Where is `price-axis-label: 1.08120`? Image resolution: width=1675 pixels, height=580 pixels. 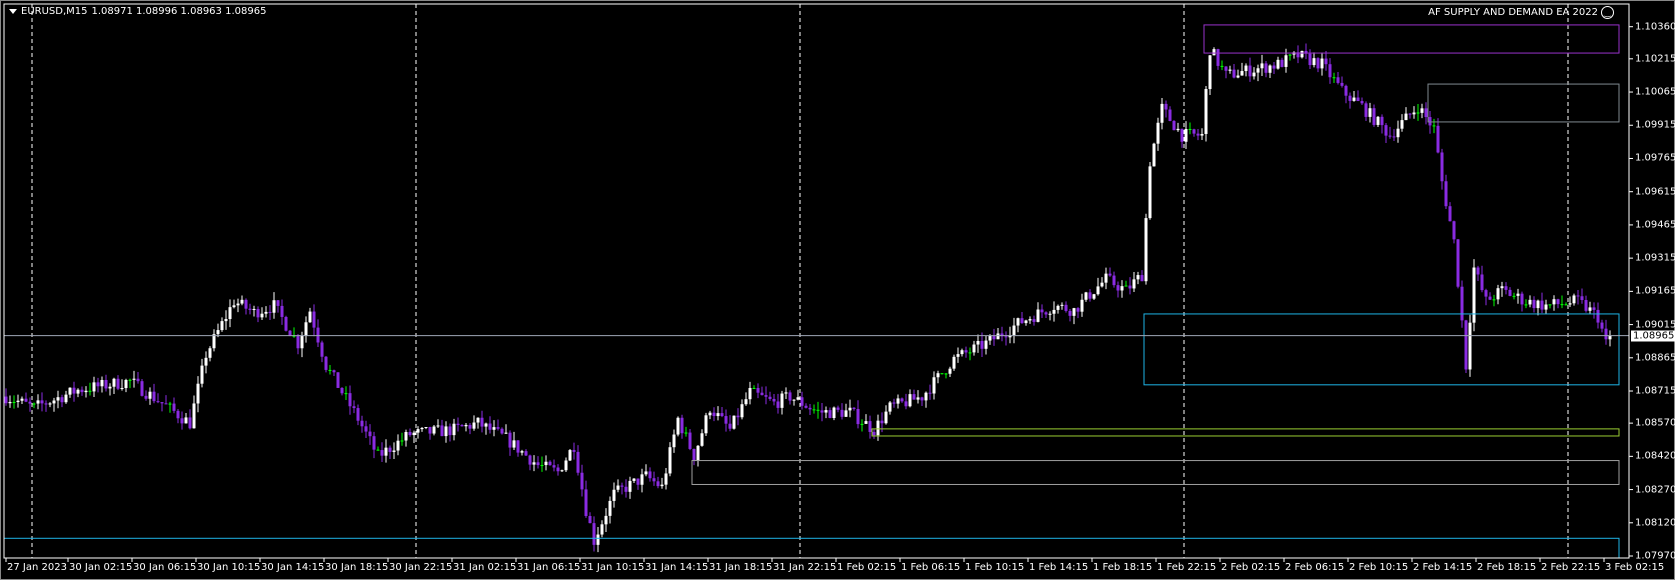
price-axis-label: 1.08120 is located at coordinates (1655, 523).